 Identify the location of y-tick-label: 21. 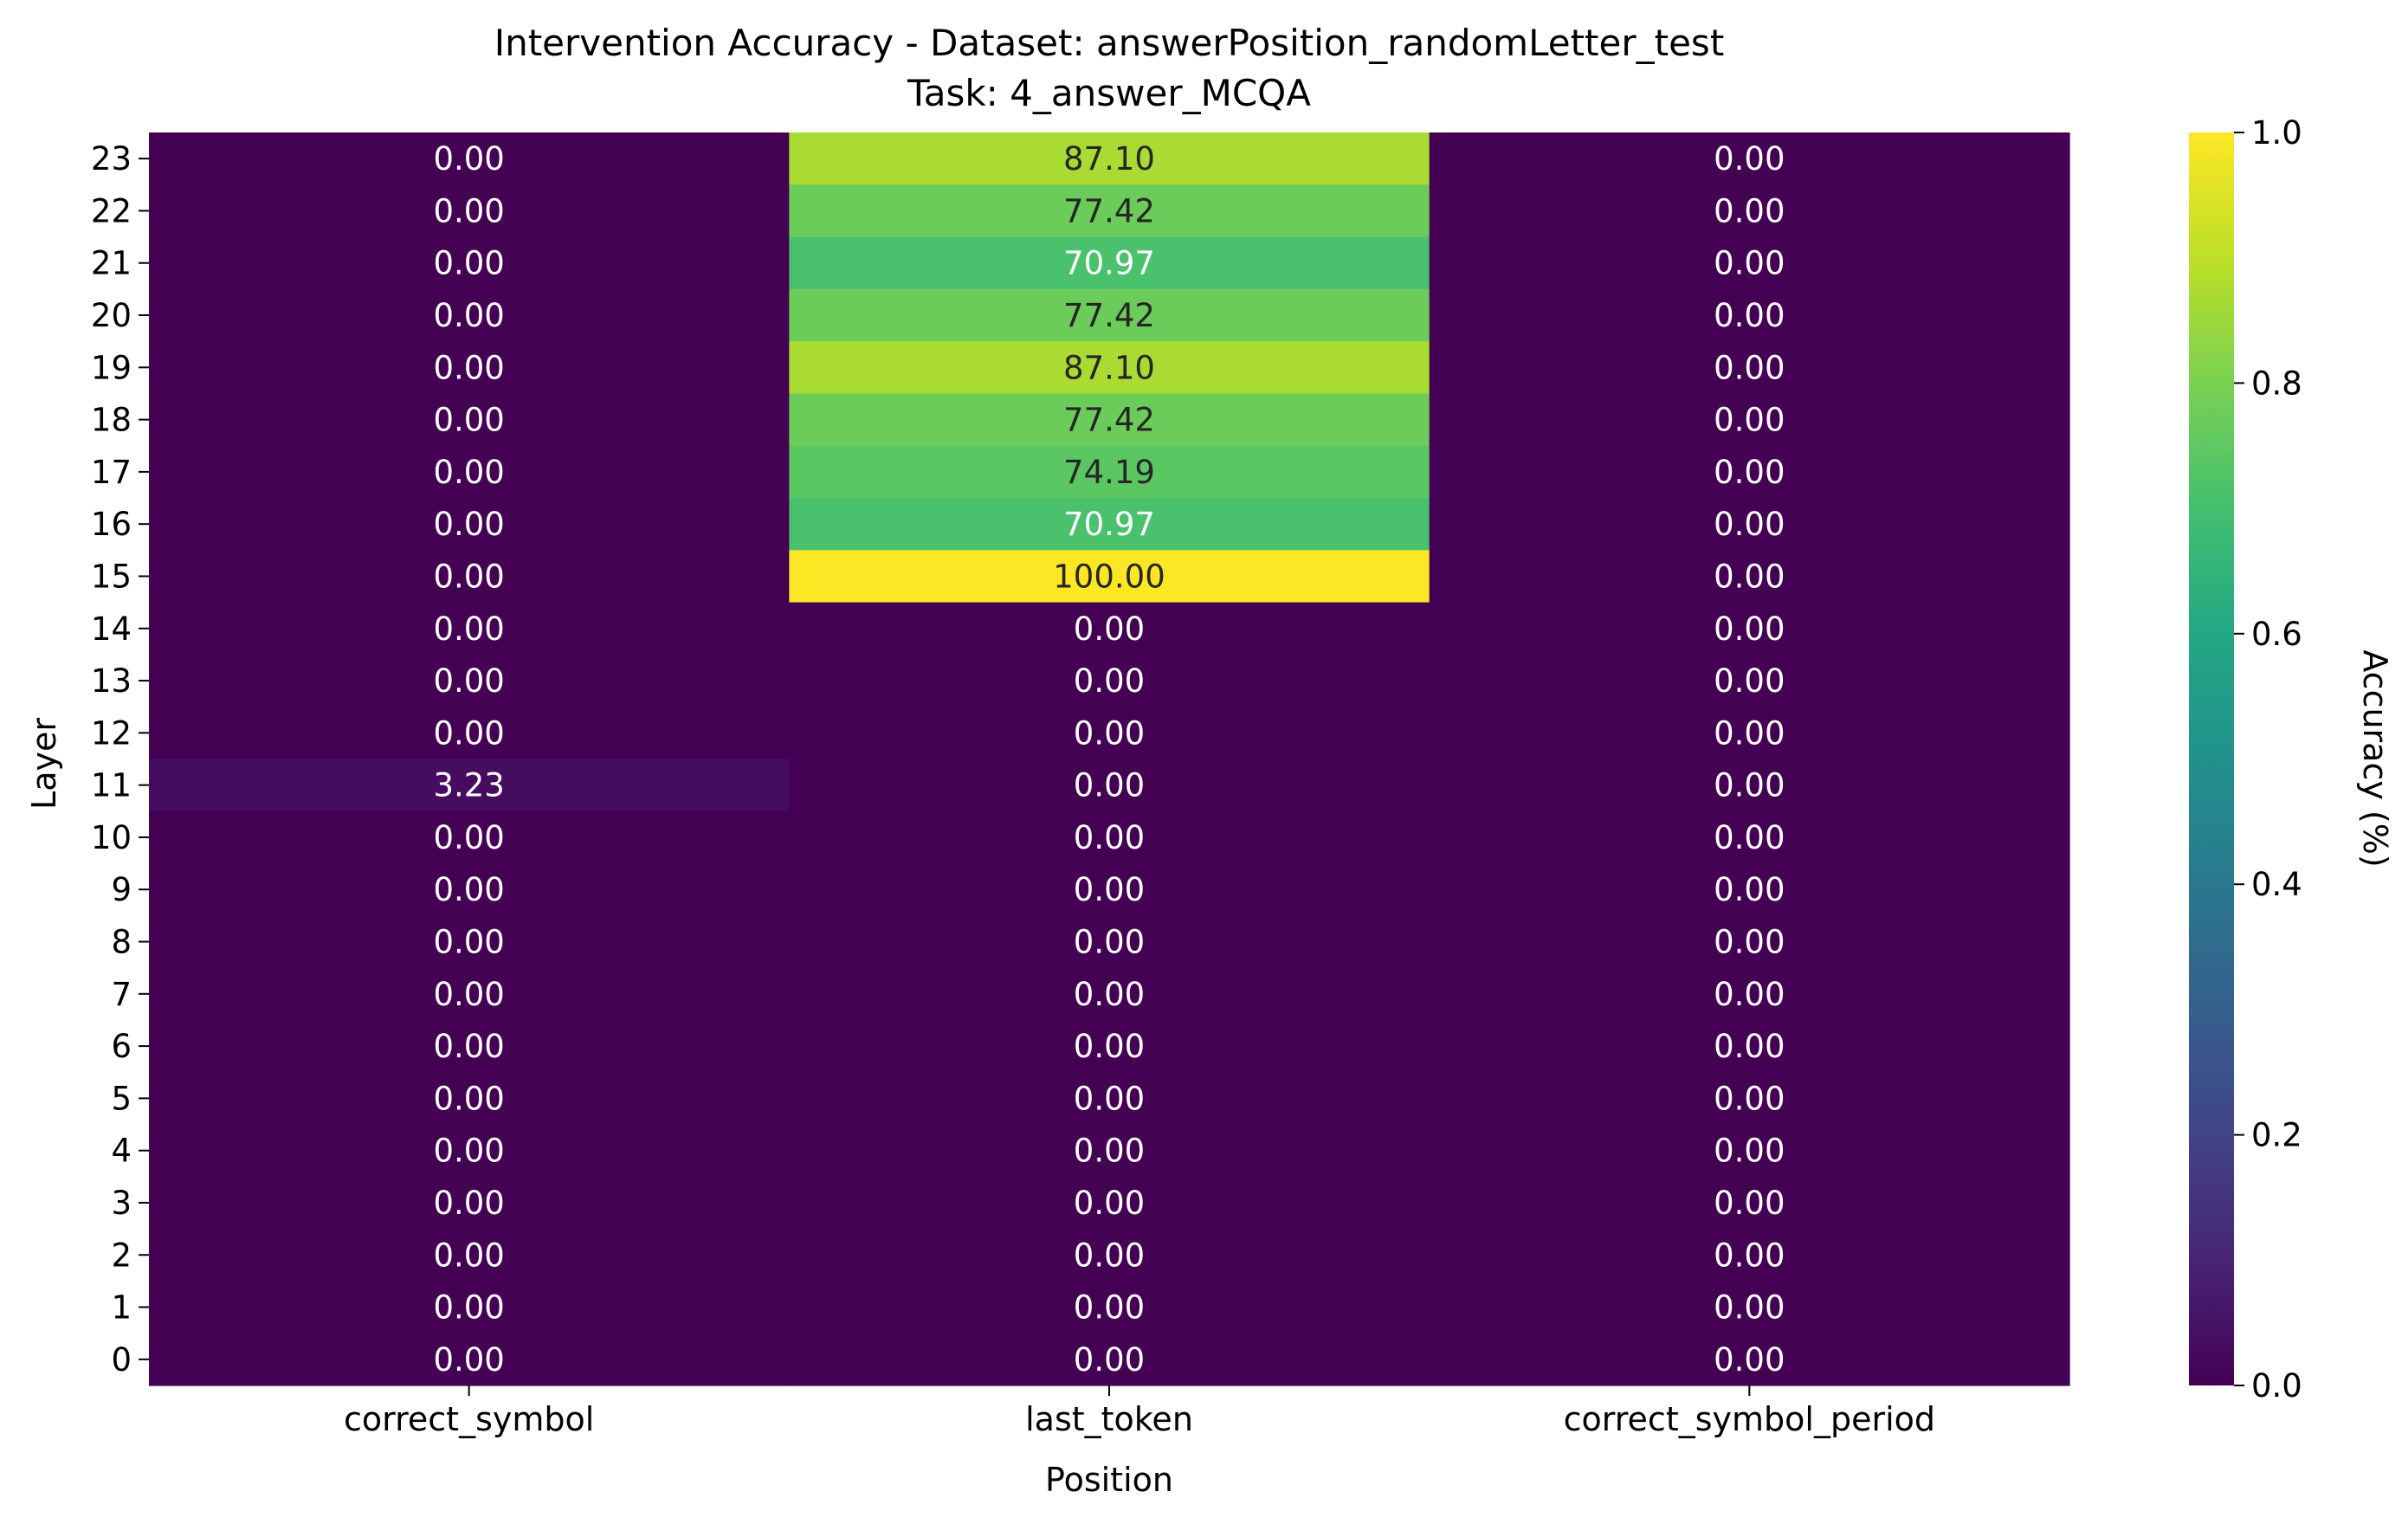
(111, 264).